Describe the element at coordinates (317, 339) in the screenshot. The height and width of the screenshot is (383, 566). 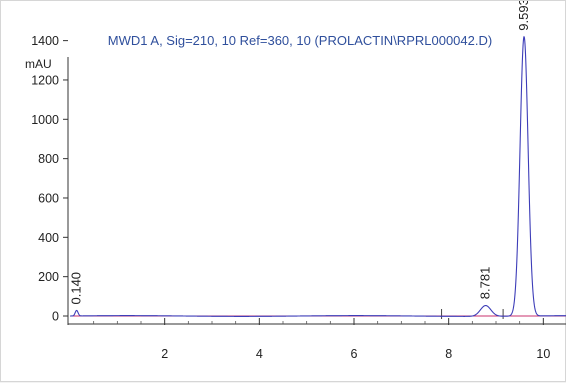
I see `x-axis: 2 4 6 8 10` at that location.